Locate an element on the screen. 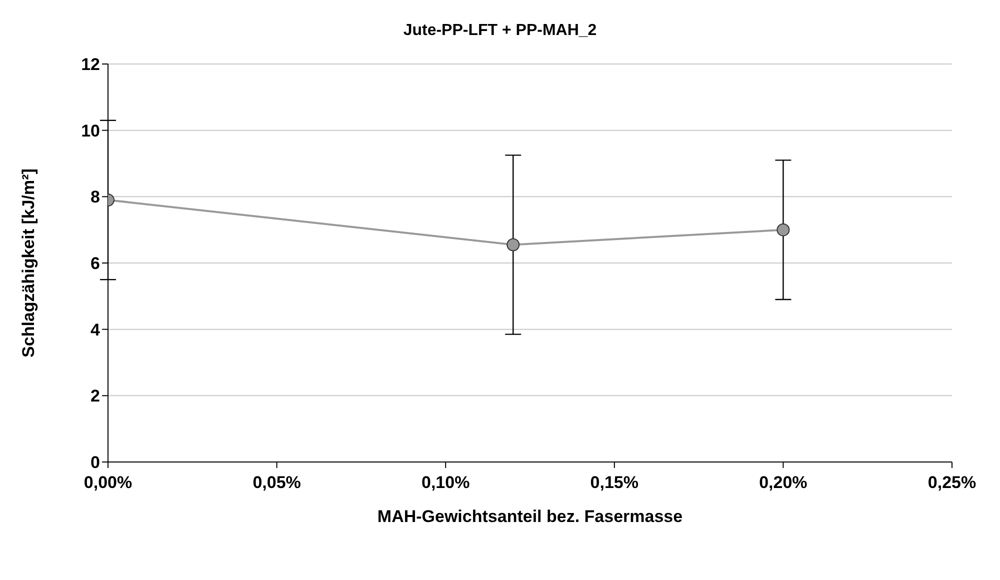 The width and height of the screenshot is (1000, 580). chart-title: Jute-PP-LFT + PP-MAH_2 is located at coordinates (500, 31).